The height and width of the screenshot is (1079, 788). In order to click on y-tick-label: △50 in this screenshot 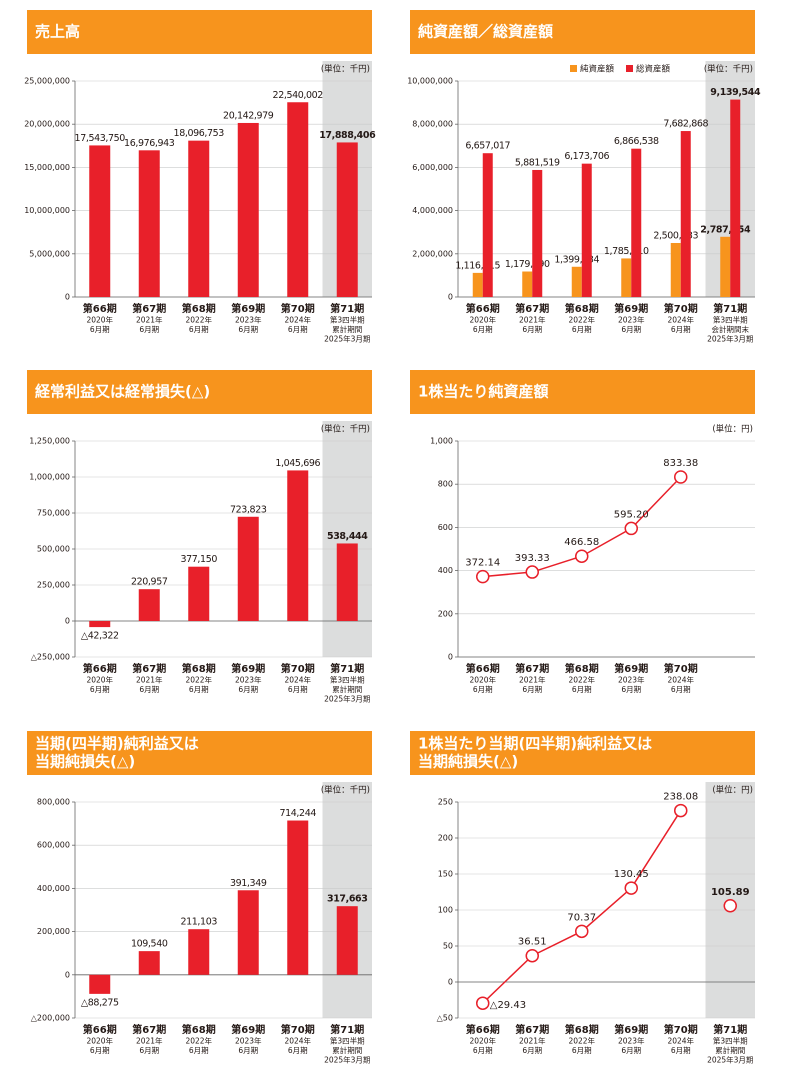, I will do `click(445, 1018)`.